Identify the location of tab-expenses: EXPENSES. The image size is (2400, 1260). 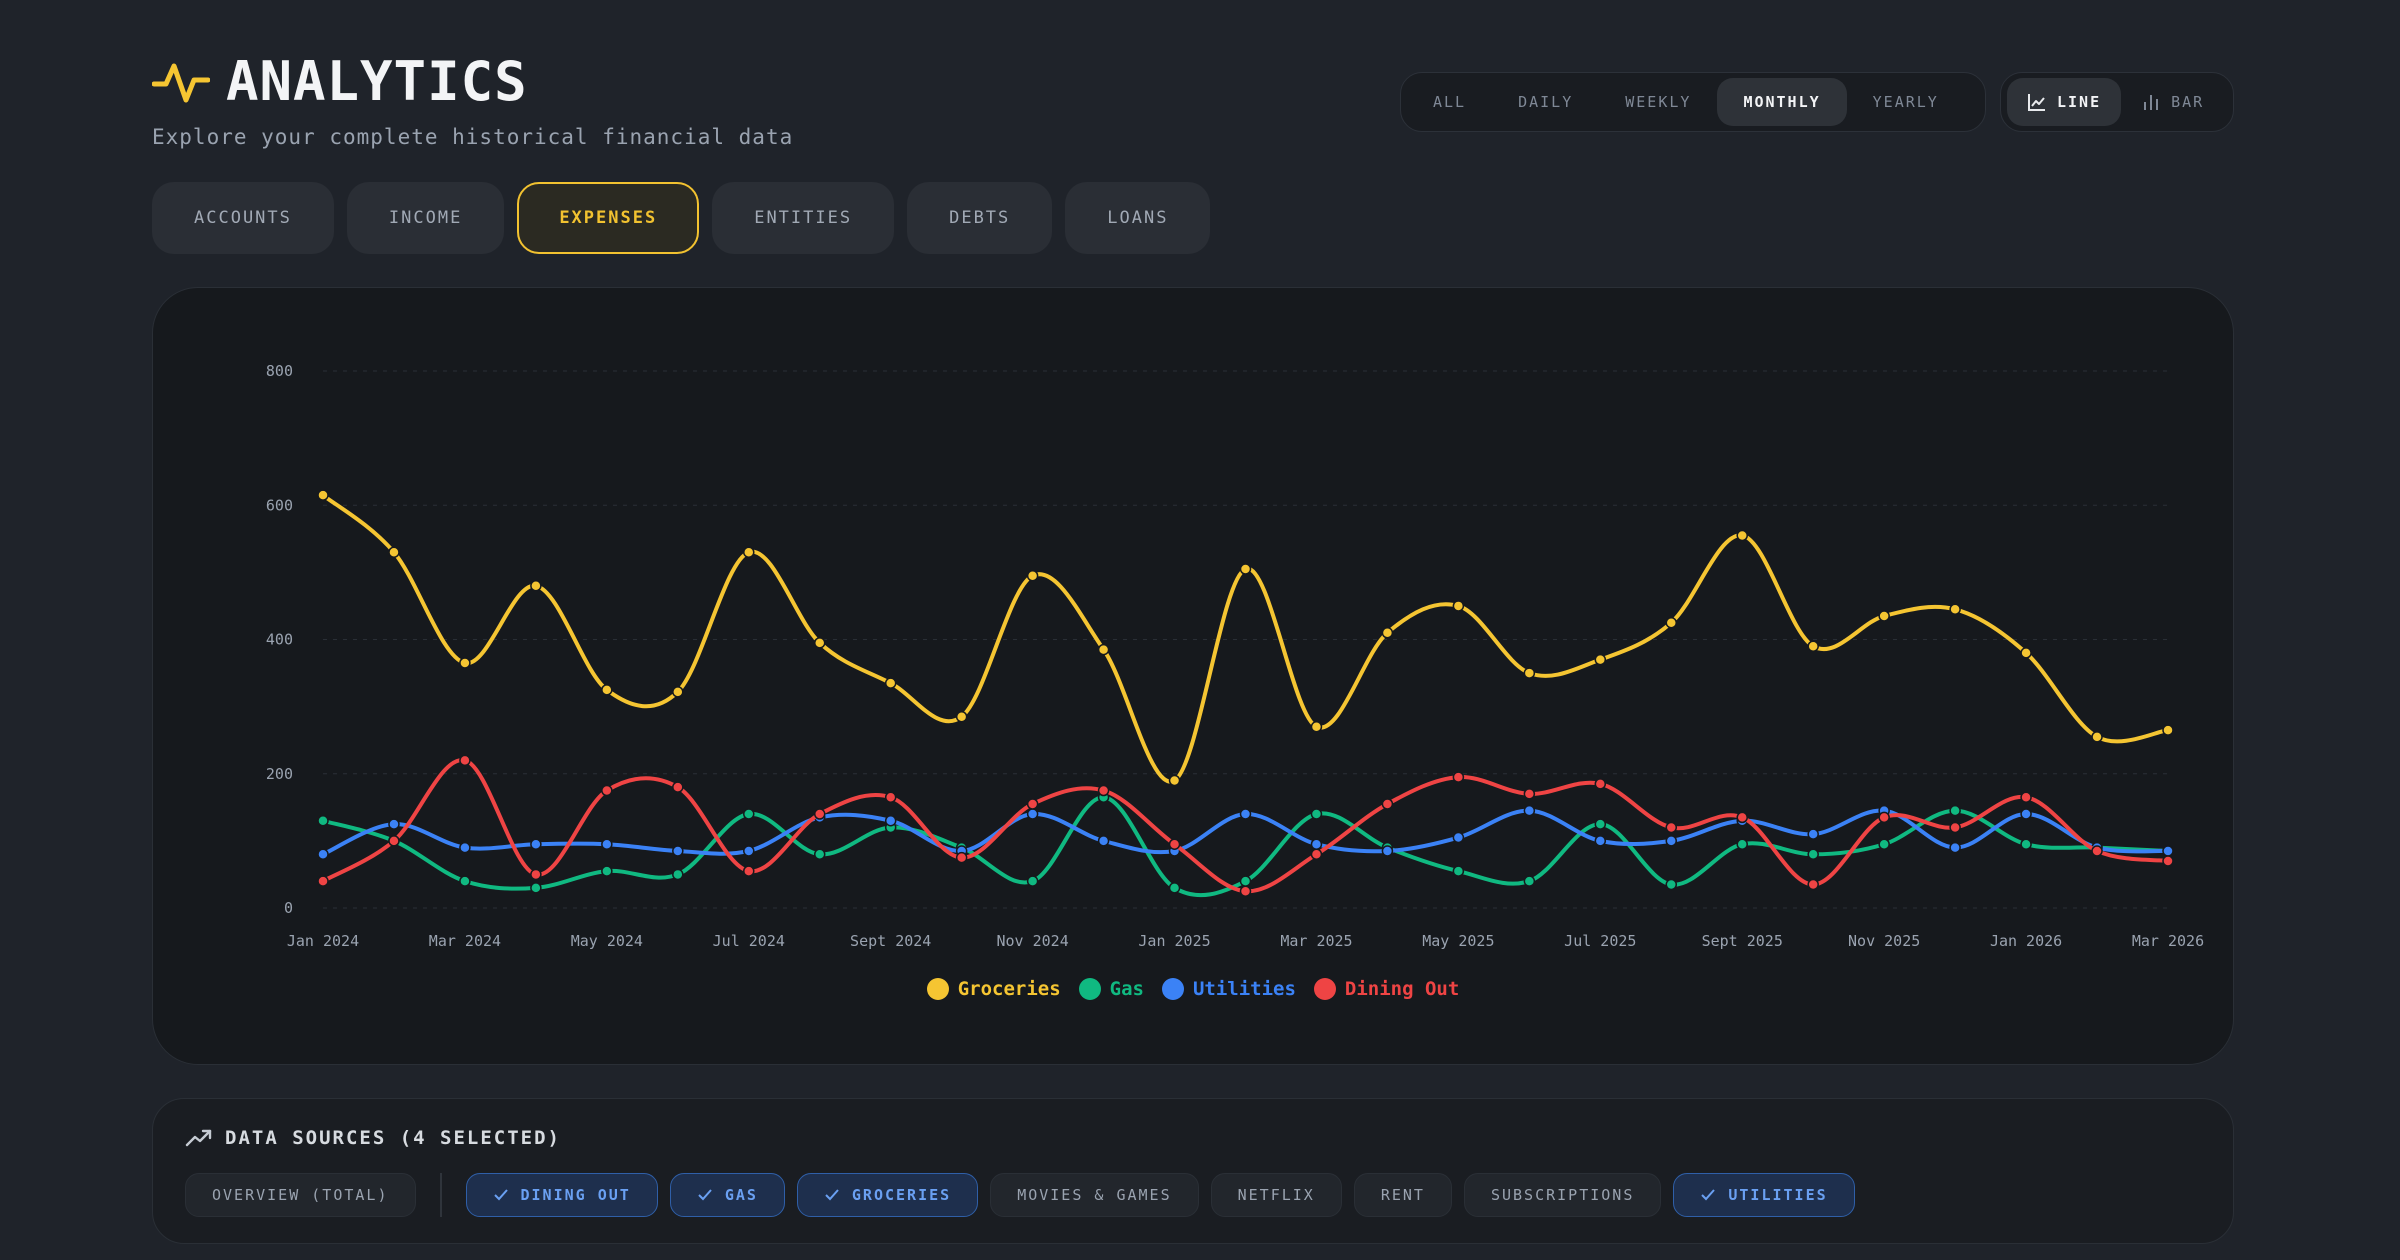
(608, 218).